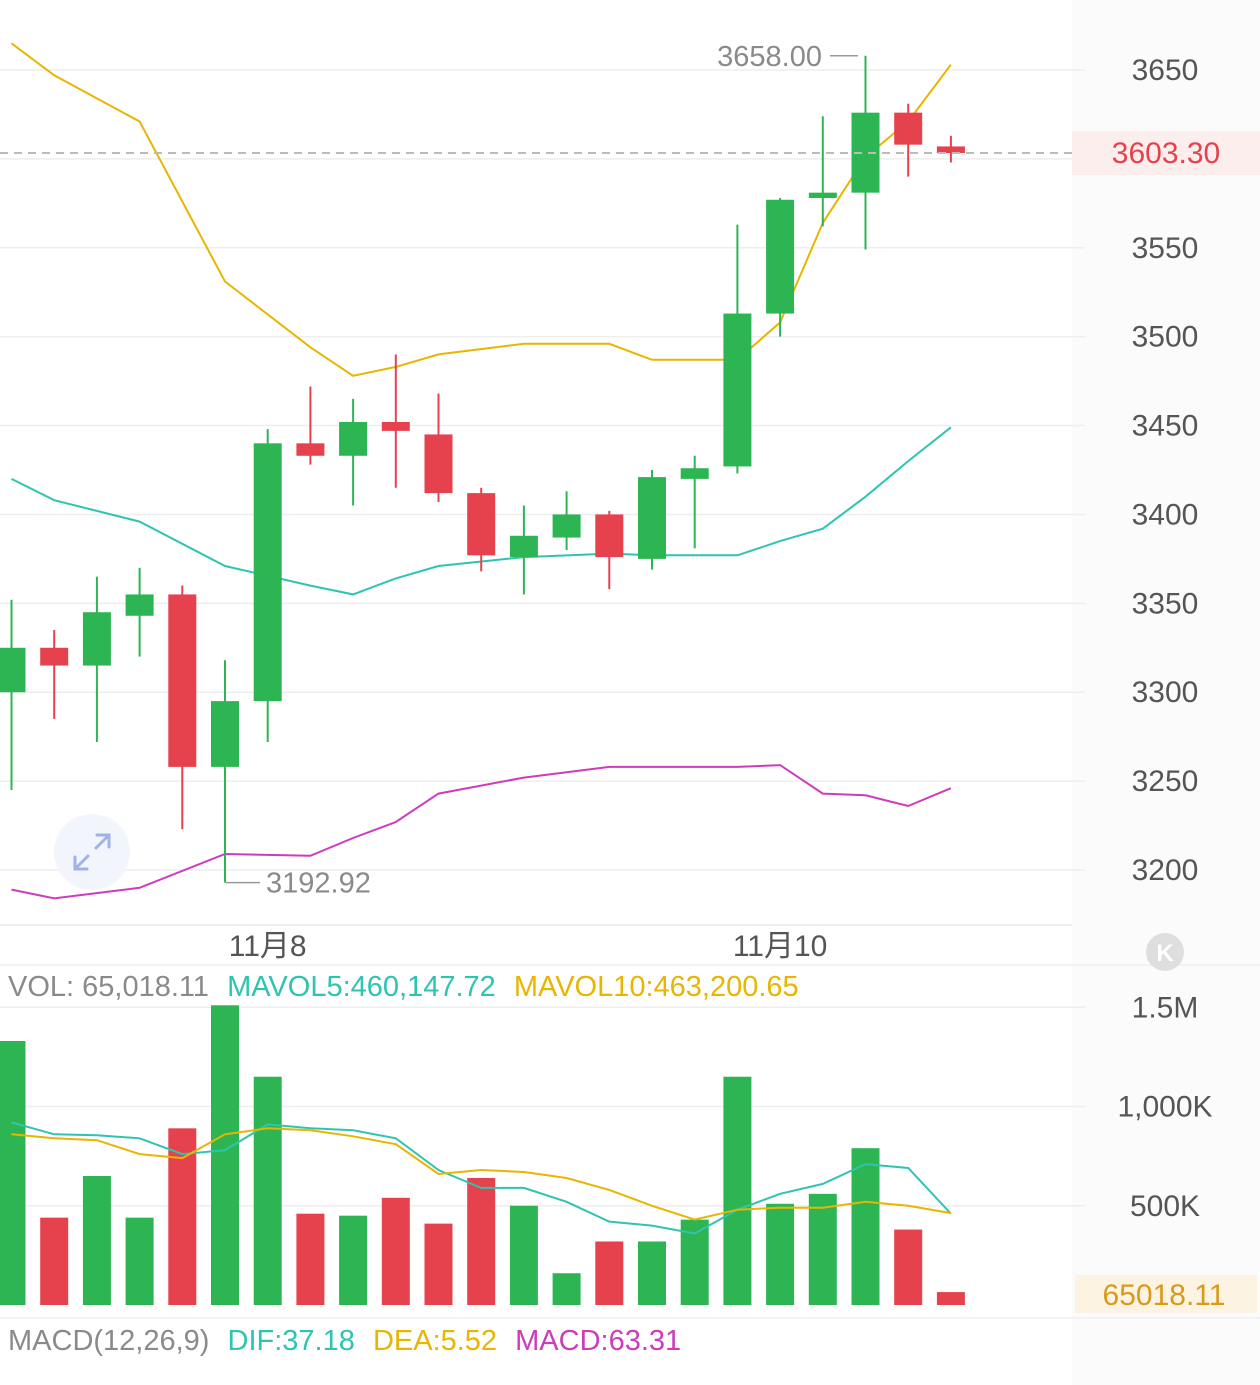 This screenshot has width=1260, height=1385. I want to click on volume-tick-label: 500K, so click(1165, 1206).